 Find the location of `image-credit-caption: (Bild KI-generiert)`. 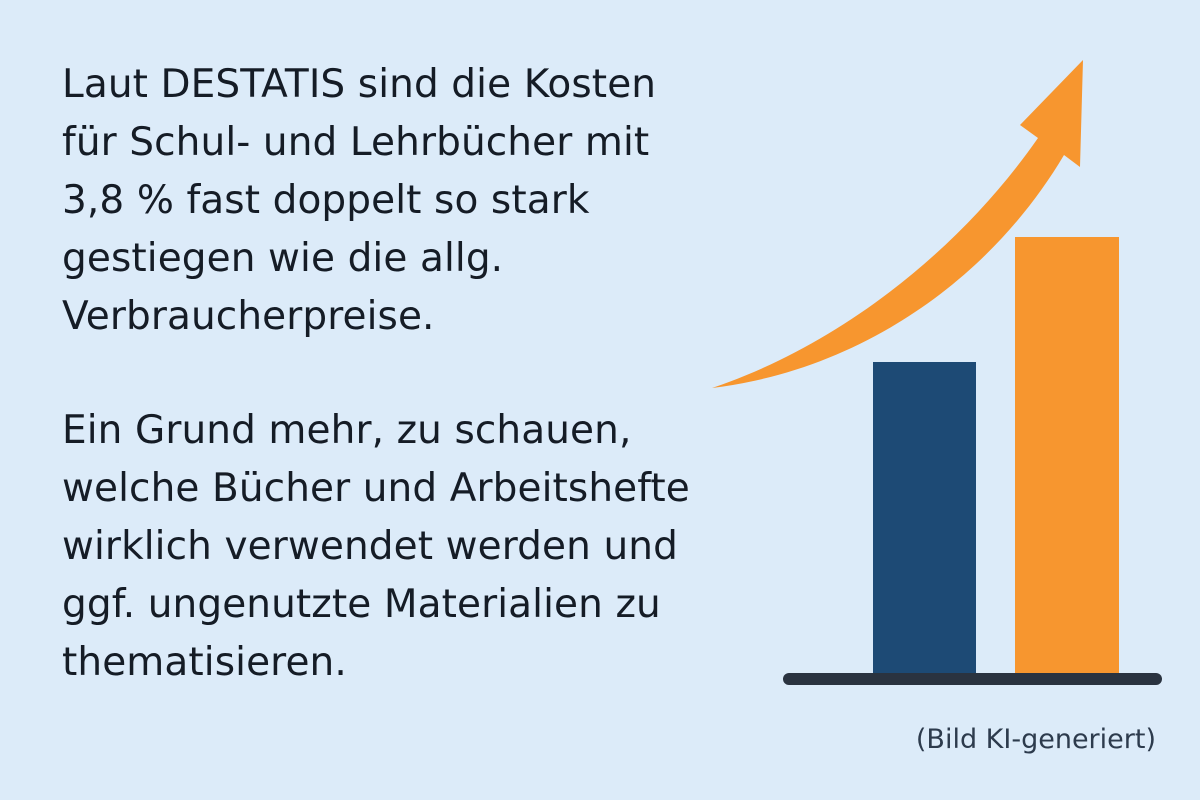

image-credit-caption: (Bild KI-generiert) is located at coordinates (1035, 739).